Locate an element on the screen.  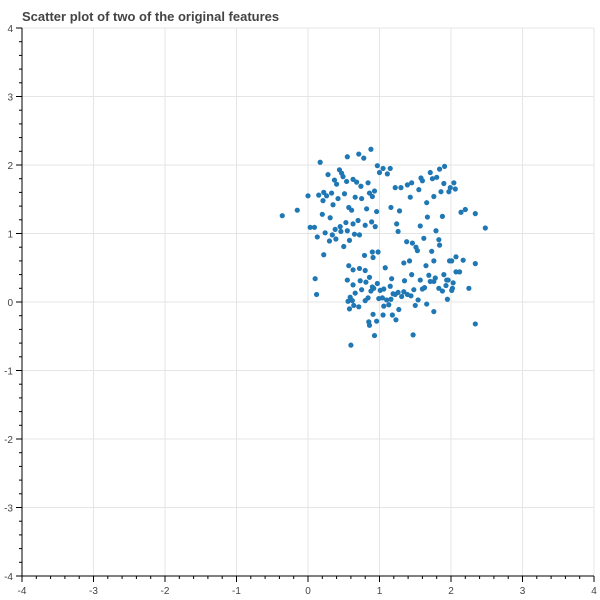
x-tick-label: 3 is located at coordinates (523, 591).